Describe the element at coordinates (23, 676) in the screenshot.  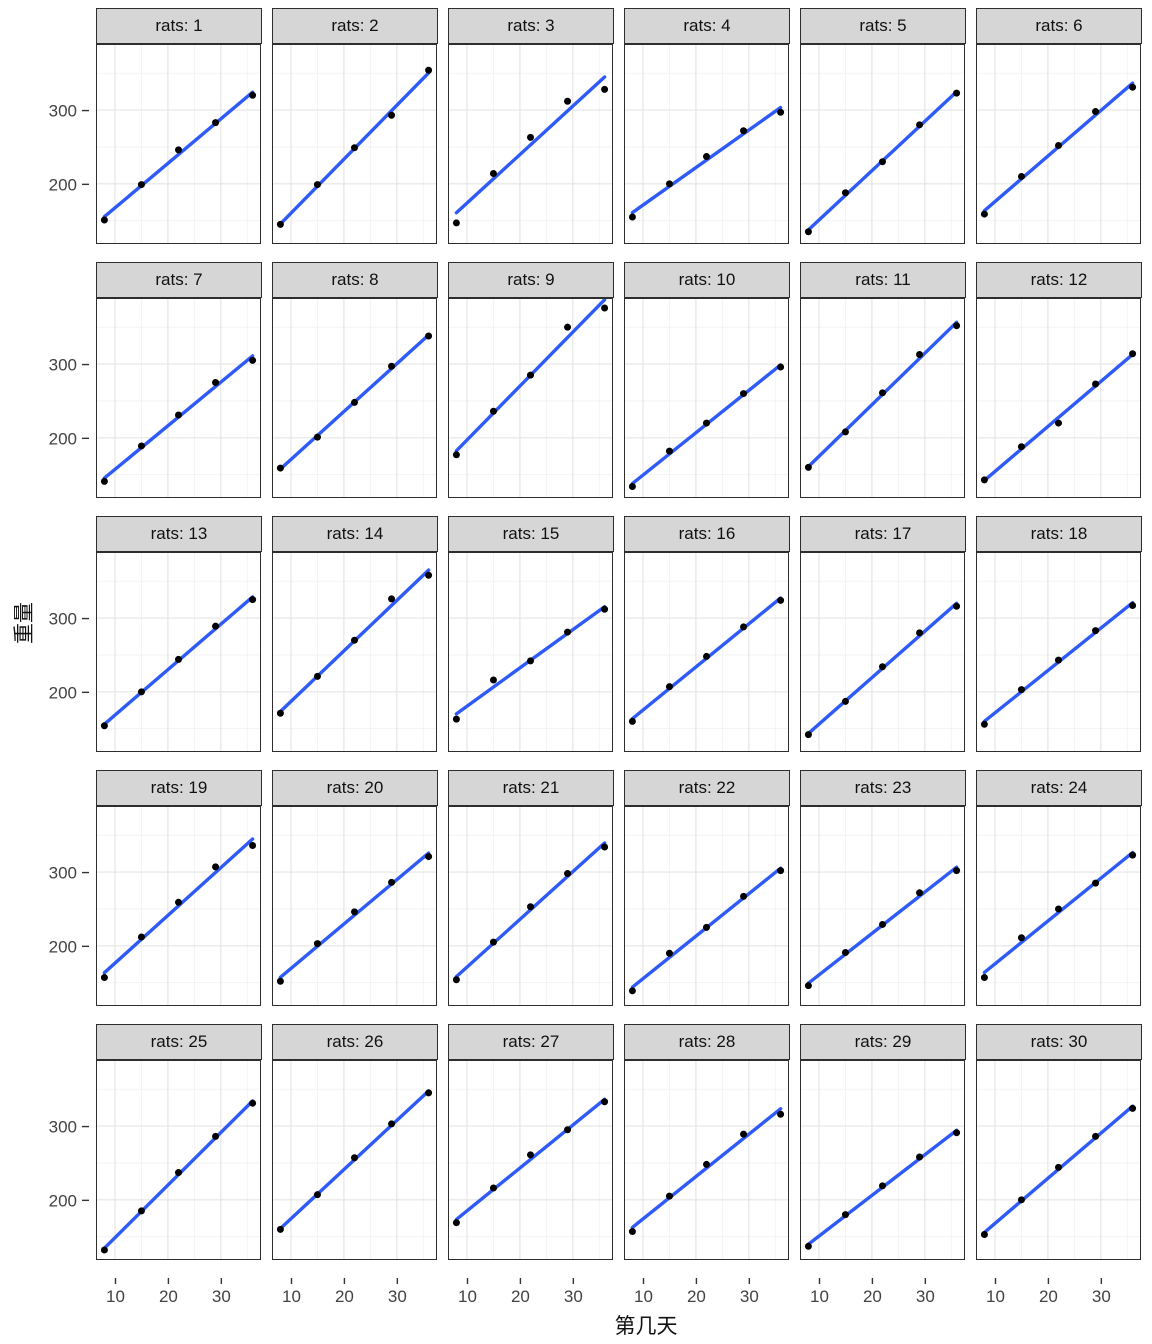
I see `y-axis-area: 重量` at that location.